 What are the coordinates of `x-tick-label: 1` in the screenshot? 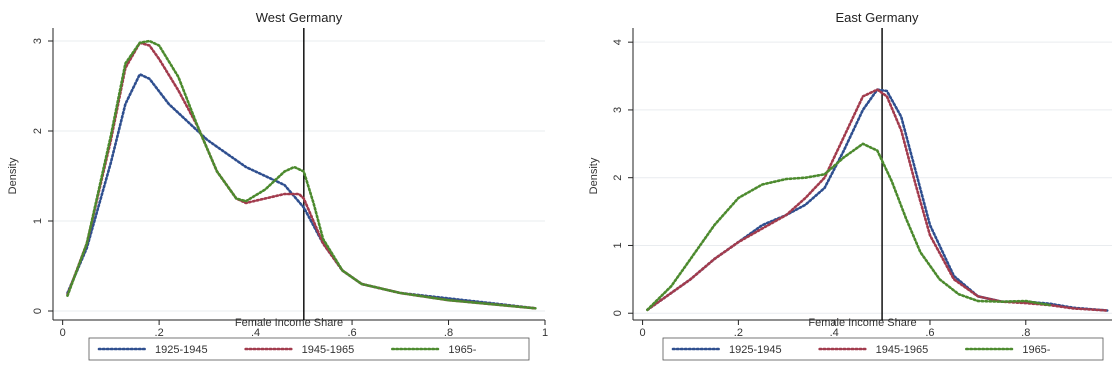 It's located at (545, 333).